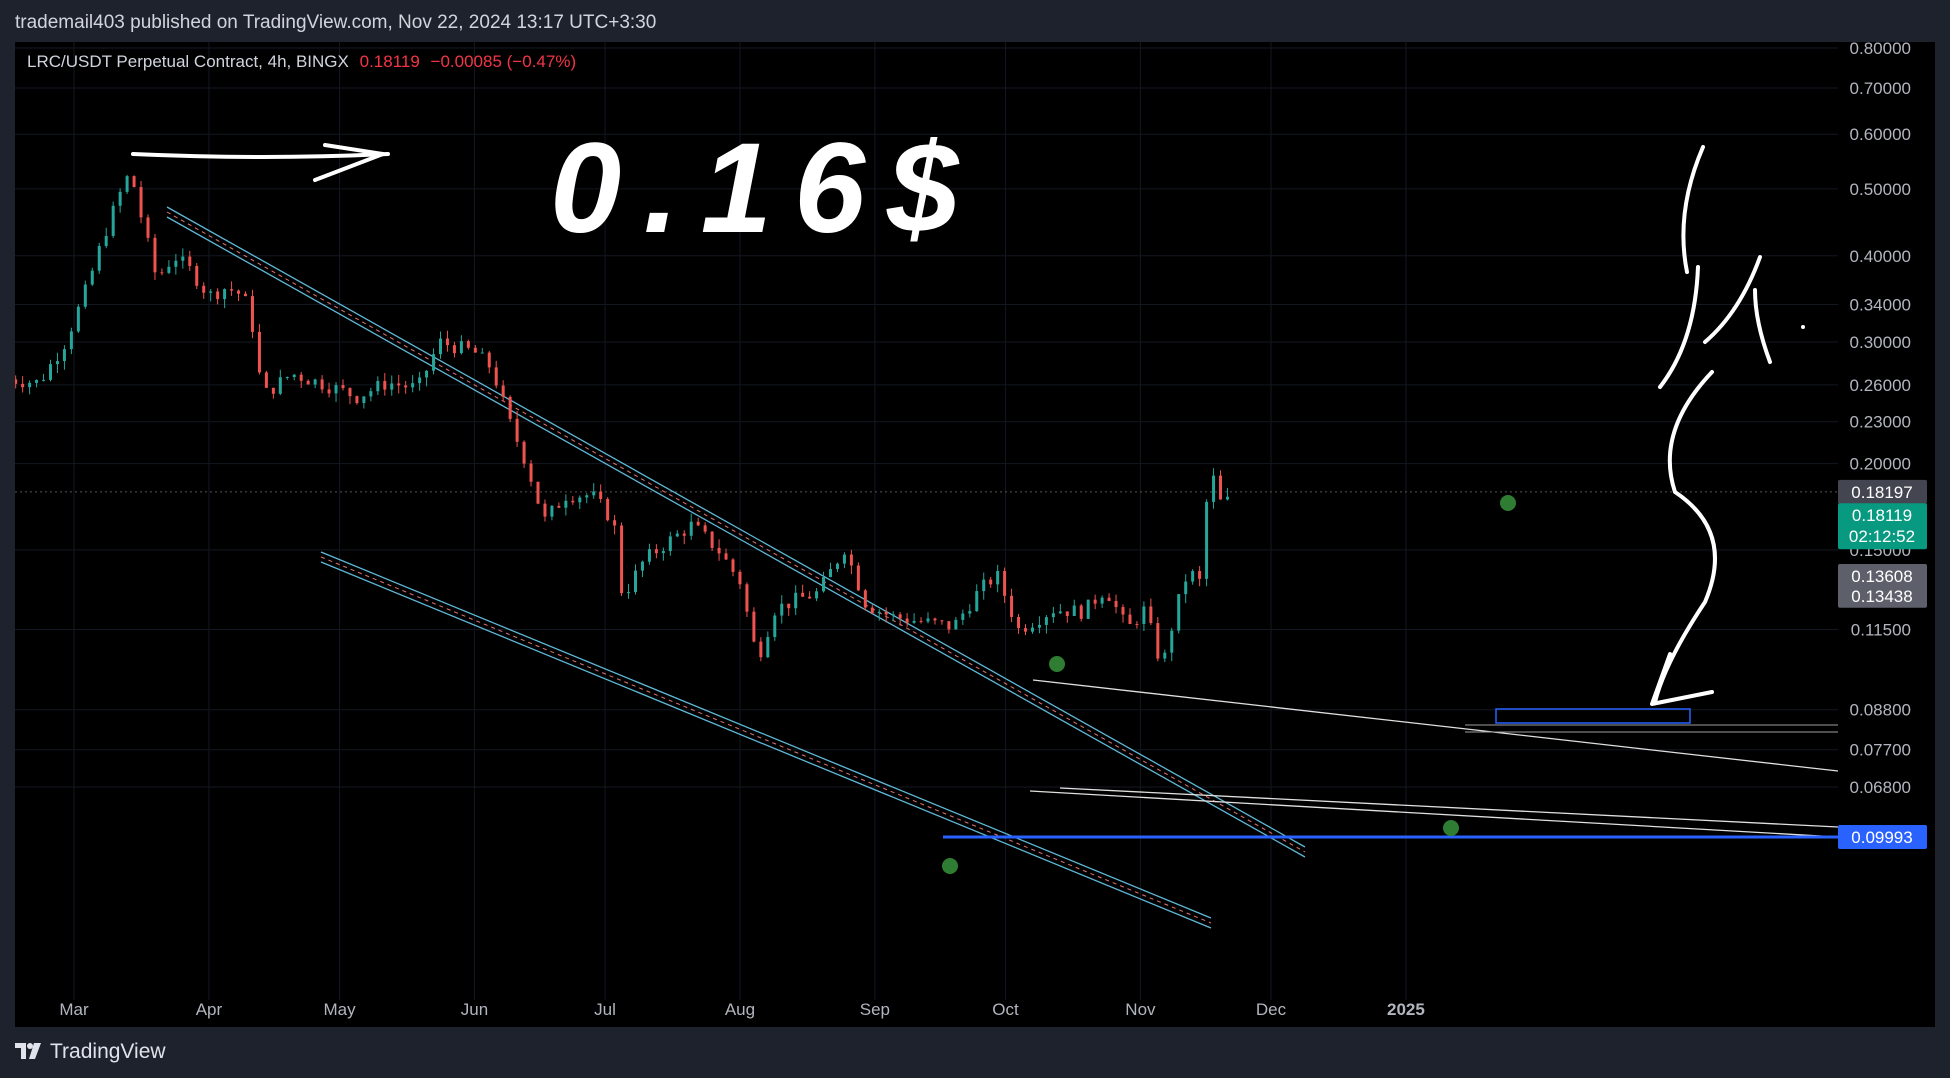 The width and height of the screenshot is (1950, 1078). What do you see at coordinates (1881, 596) in the screenshot?
I see `price-tag-label: 0.13438` at bounding box center [1881, 596].